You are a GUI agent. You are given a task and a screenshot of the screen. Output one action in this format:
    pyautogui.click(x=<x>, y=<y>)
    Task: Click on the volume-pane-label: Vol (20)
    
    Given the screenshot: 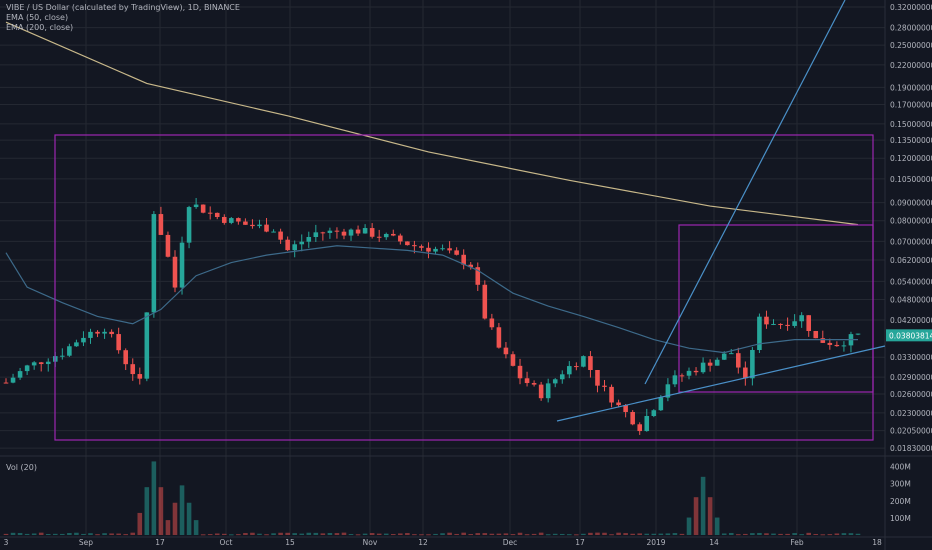 What is the action you would take?
    pyautogui.click(x=21, y=467)
    